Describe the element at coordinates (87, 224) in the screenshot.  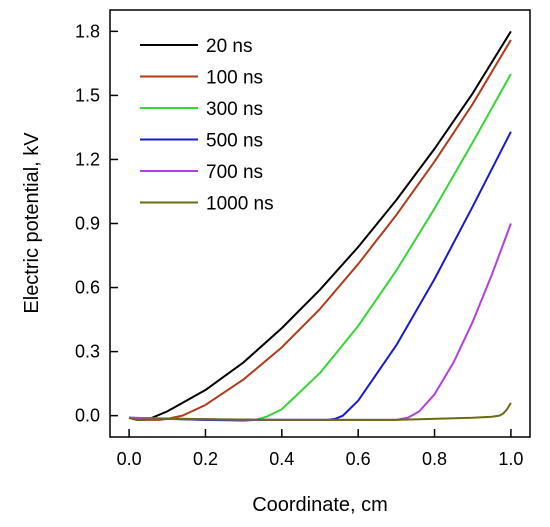
I see `y-tick-label: 0.9` at that location.